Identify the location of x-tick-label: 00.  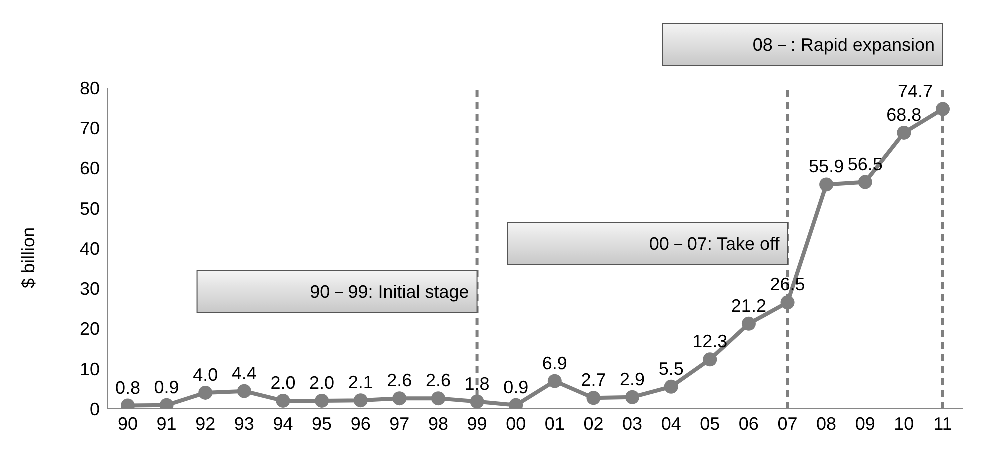
(516, 424).